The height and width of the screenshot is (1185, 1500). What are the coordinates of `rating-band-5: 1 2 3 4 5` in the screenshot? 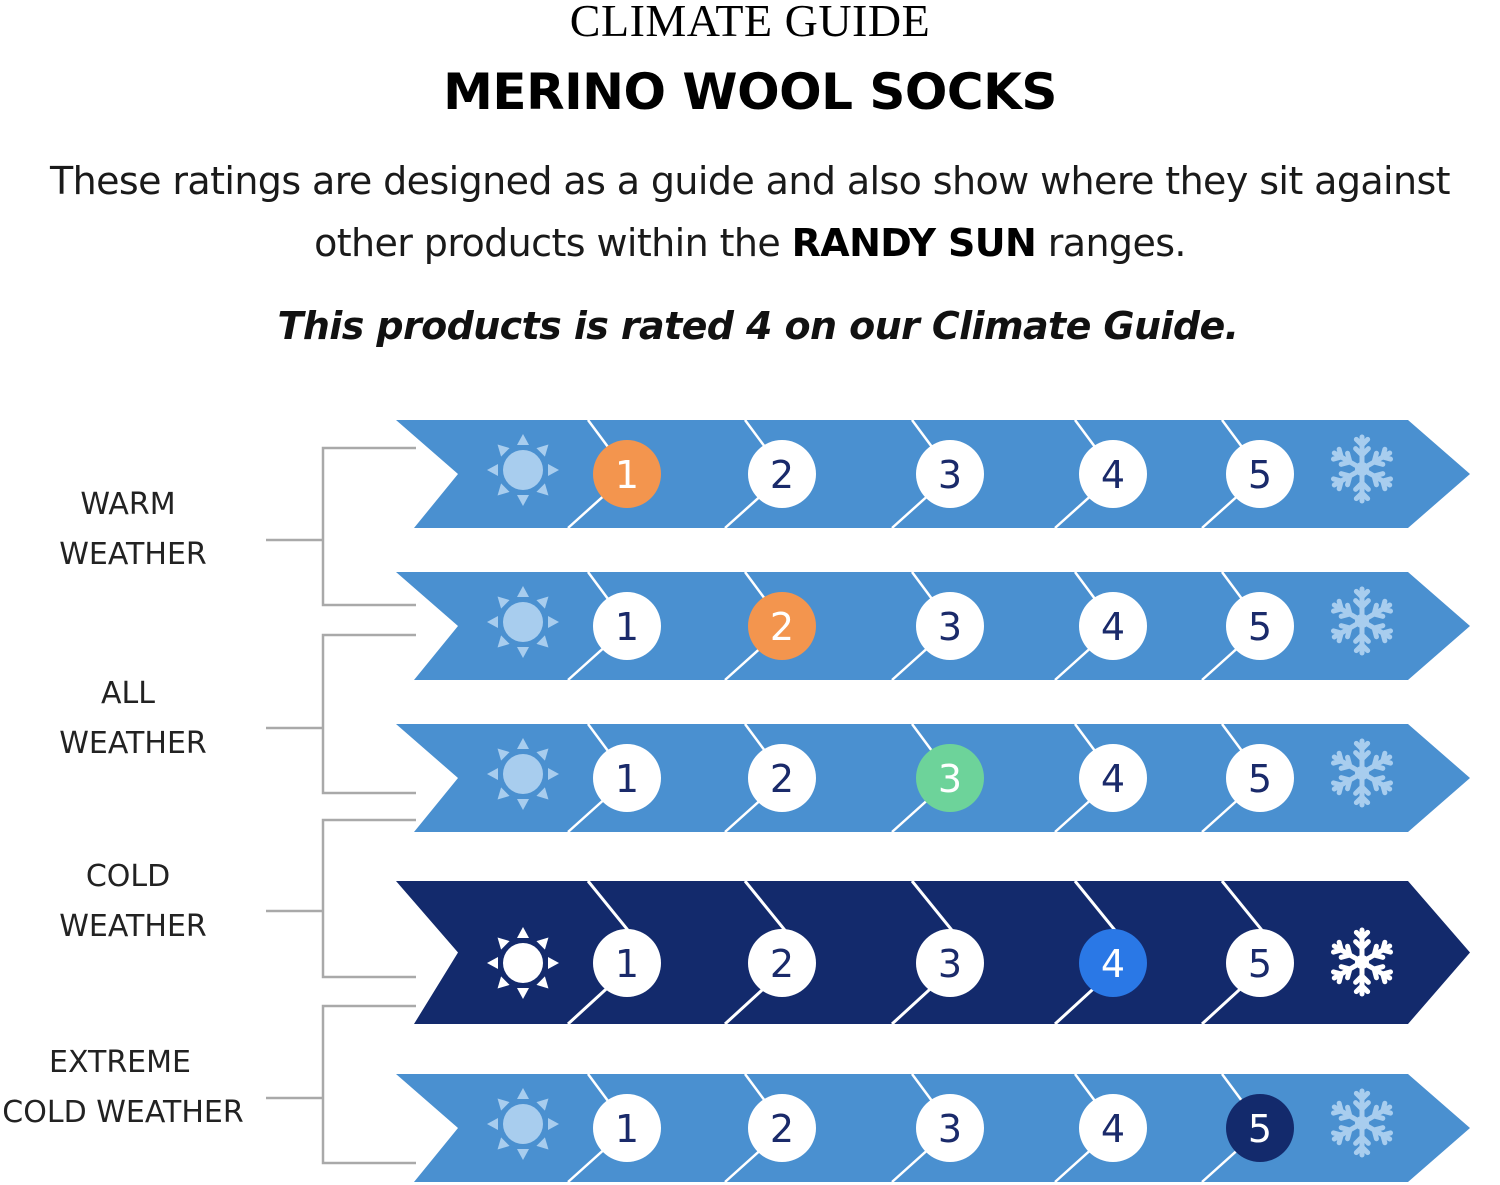 It's located at (933, 1128).